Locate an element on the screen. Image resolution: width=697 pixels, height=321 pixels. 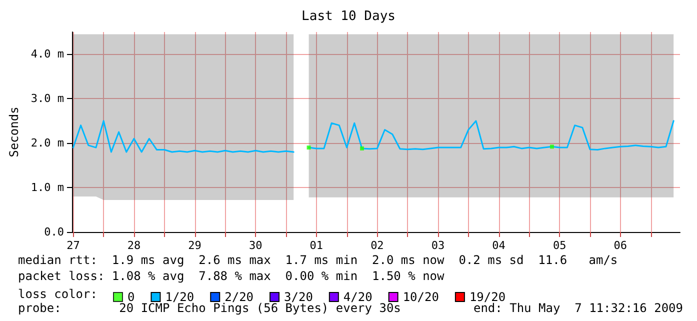
text: probe: 20 ICMP Echo Pings (56 Bytes) every 30s is located at coordinates (209, 308).